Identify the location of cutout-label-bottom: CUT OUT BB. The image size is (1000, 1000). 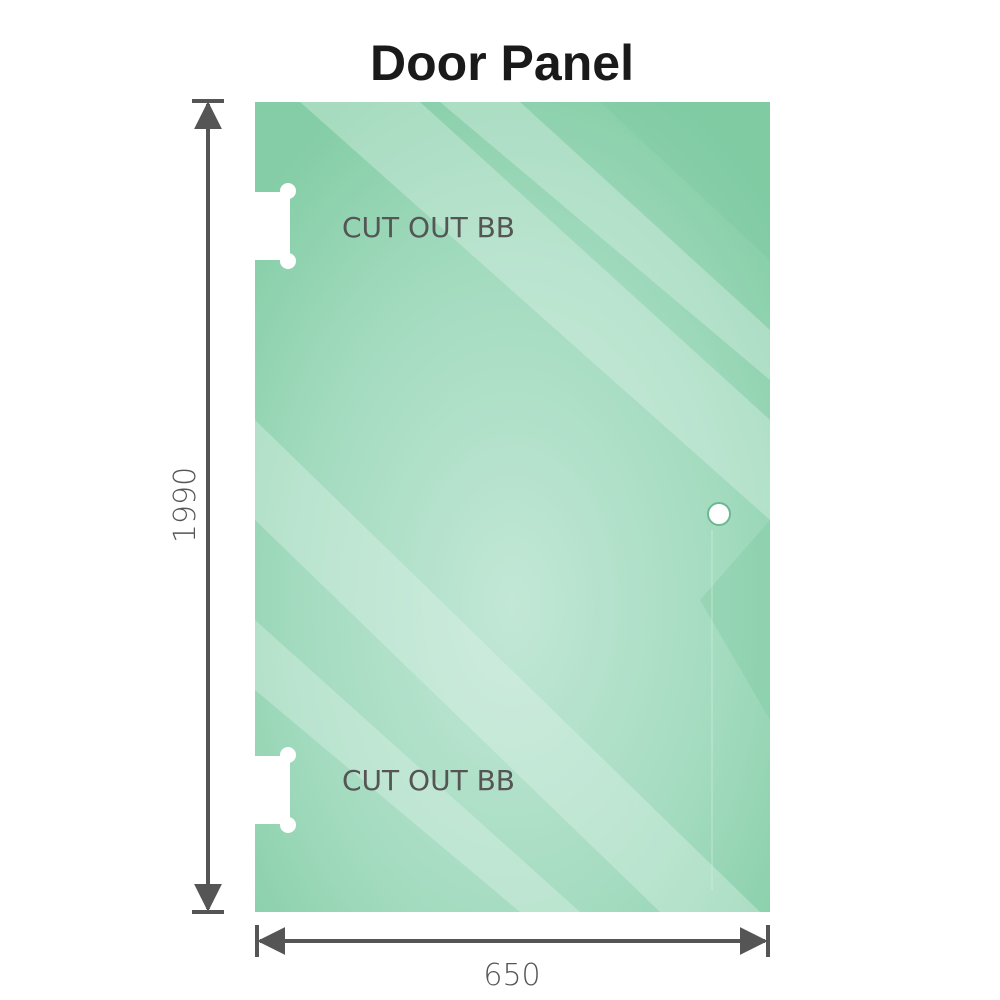
(428, 780).